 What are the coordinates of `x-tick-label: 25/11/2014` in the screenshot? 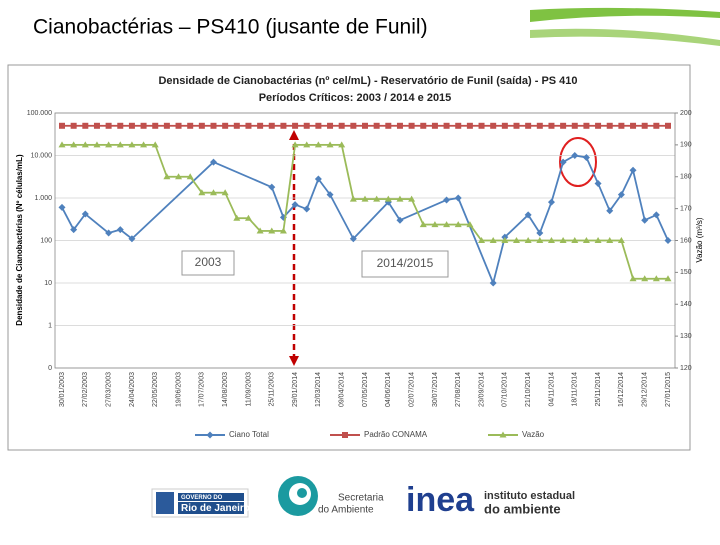 It's located at (598, 389).